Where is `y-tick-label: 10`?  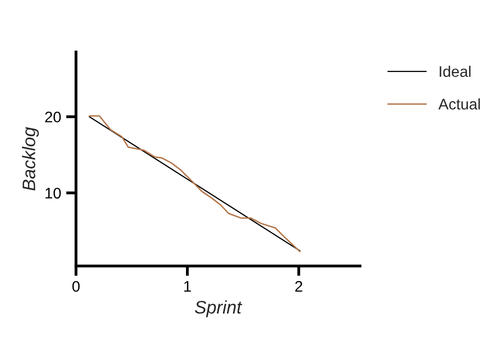
y-tick-label: 10 is located at coordinates (53, 193).